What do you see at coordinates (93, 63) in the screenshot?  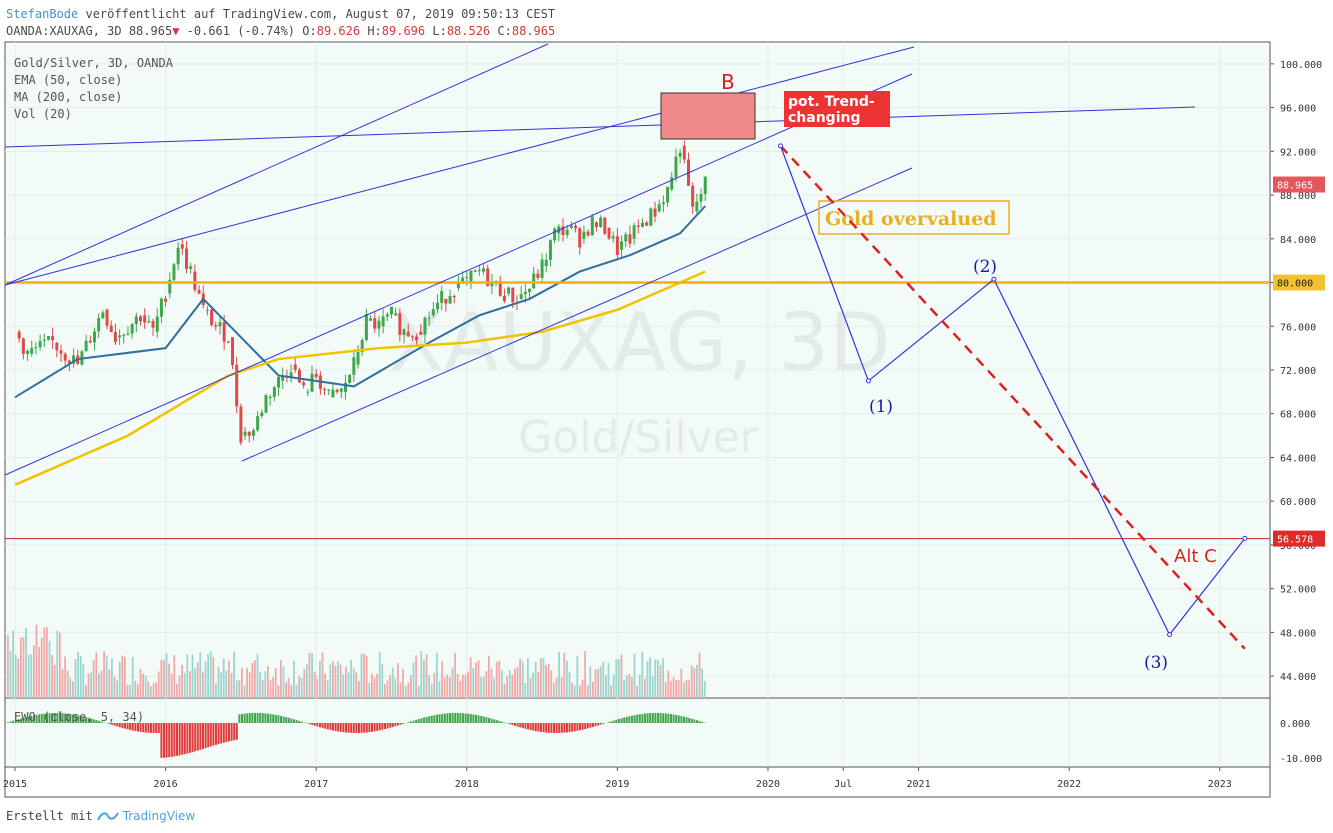 I see `legend-title: Gold/Silver, 3D, OANDA` at bounding box center [93, 63].